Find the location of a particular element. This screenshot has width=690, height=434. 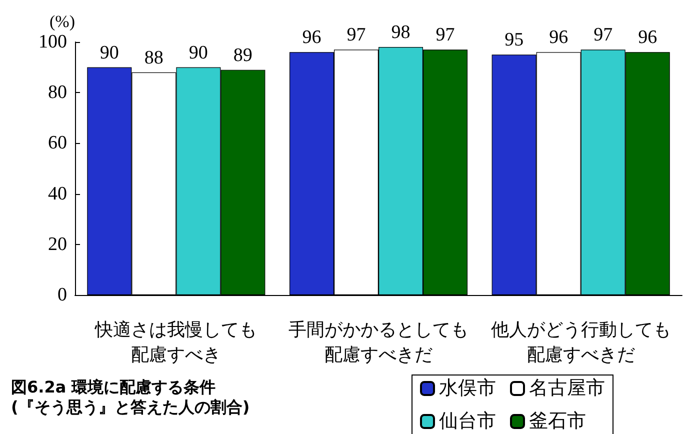

data-label: 95 is located at coordinates (514, 40).